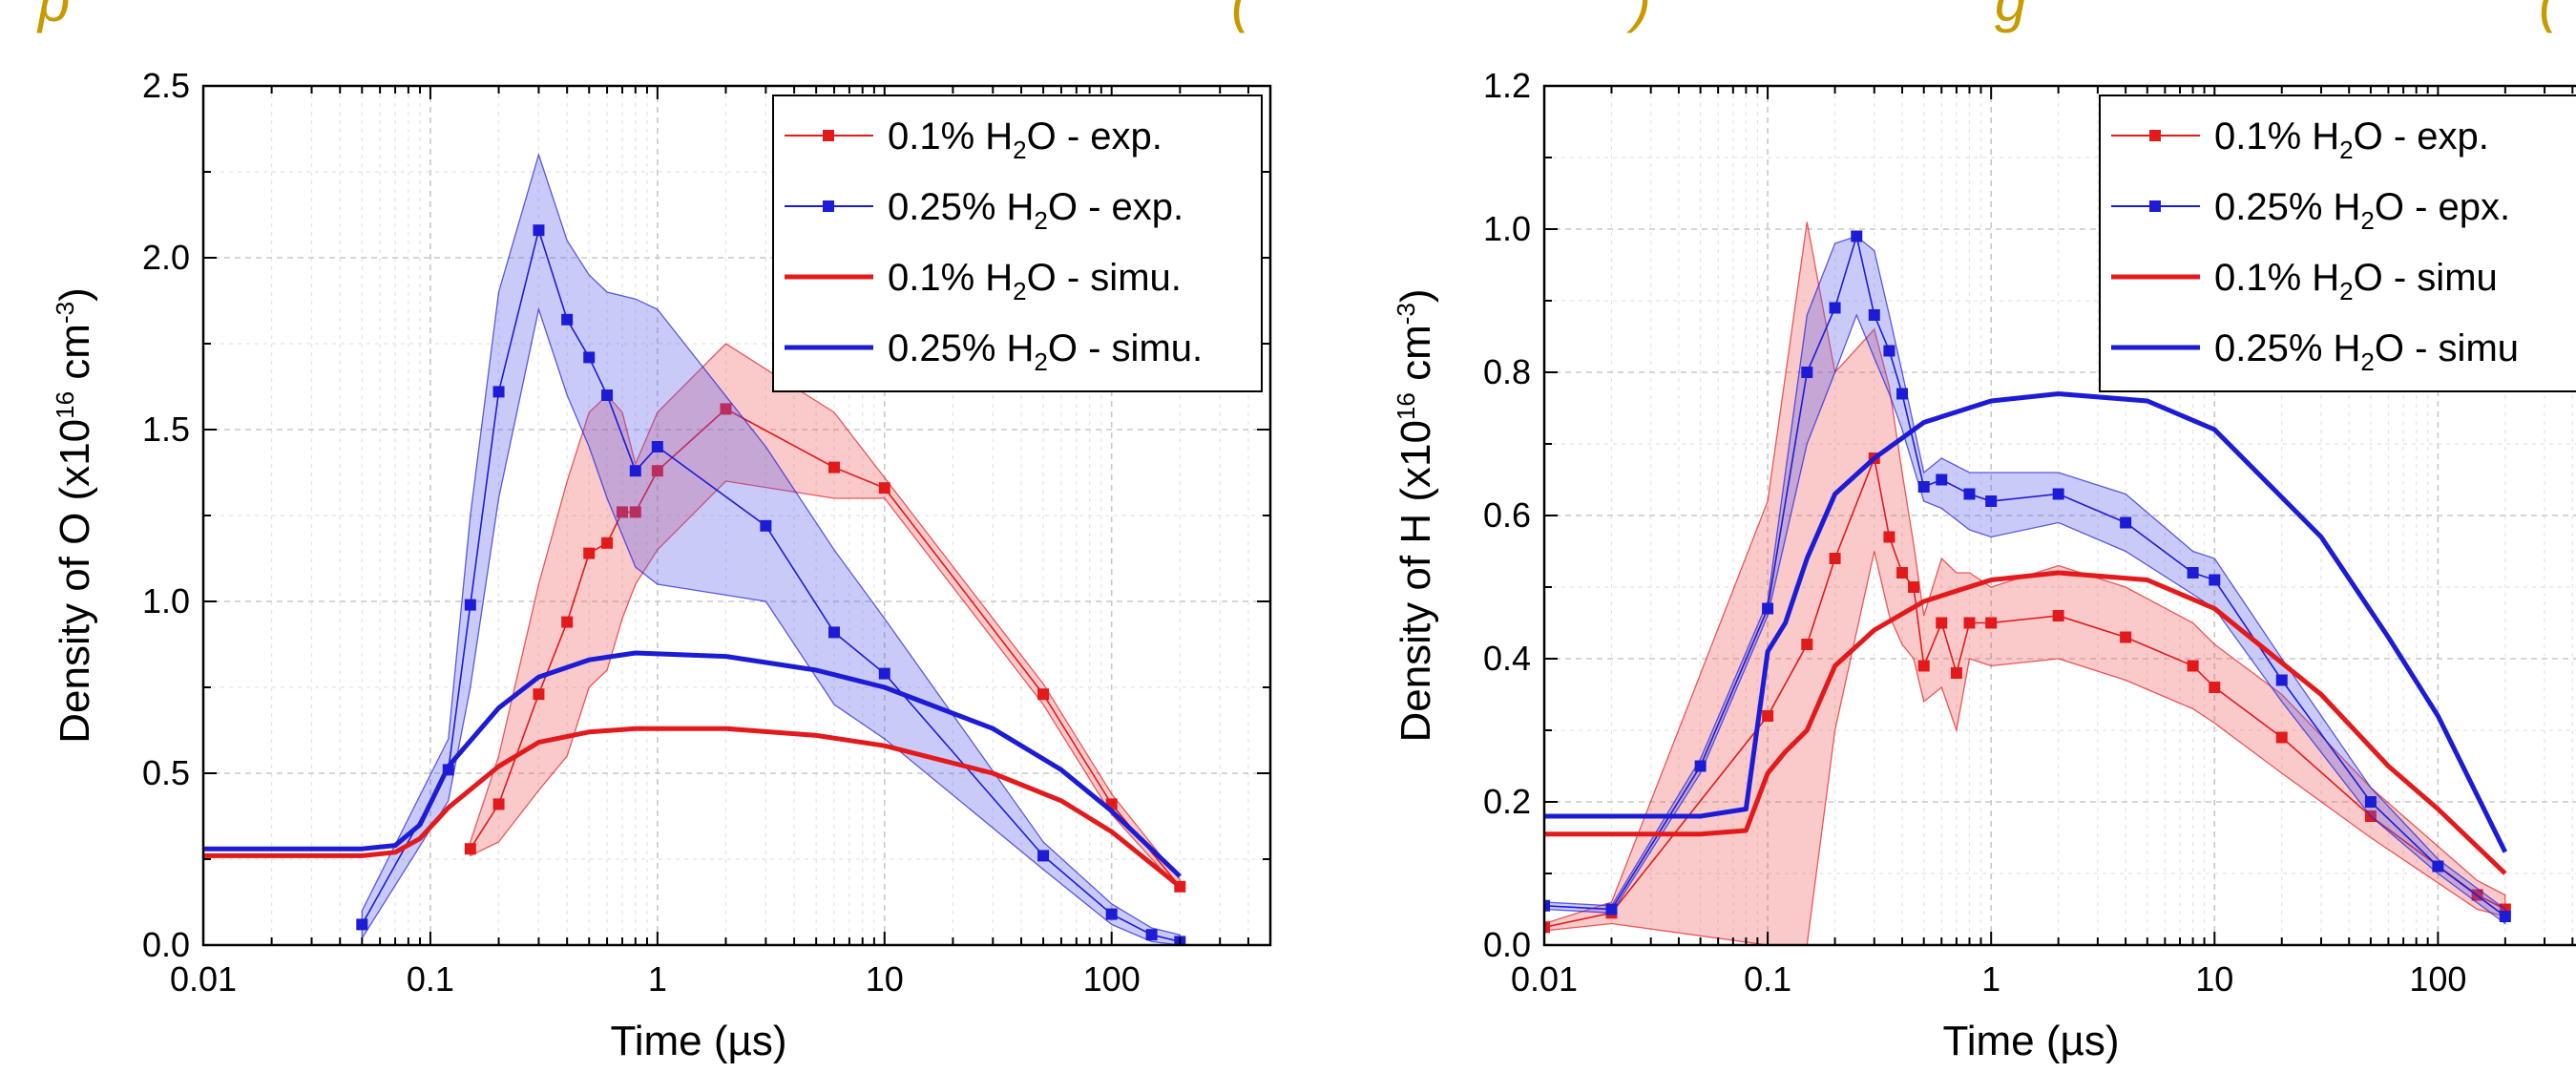 This screenshot has height=1073, width=2576. What do you see at coordinates (2214, 979) in the screenshot?
I see `x-tick-label: 10` at bounding box center [2214, 979].